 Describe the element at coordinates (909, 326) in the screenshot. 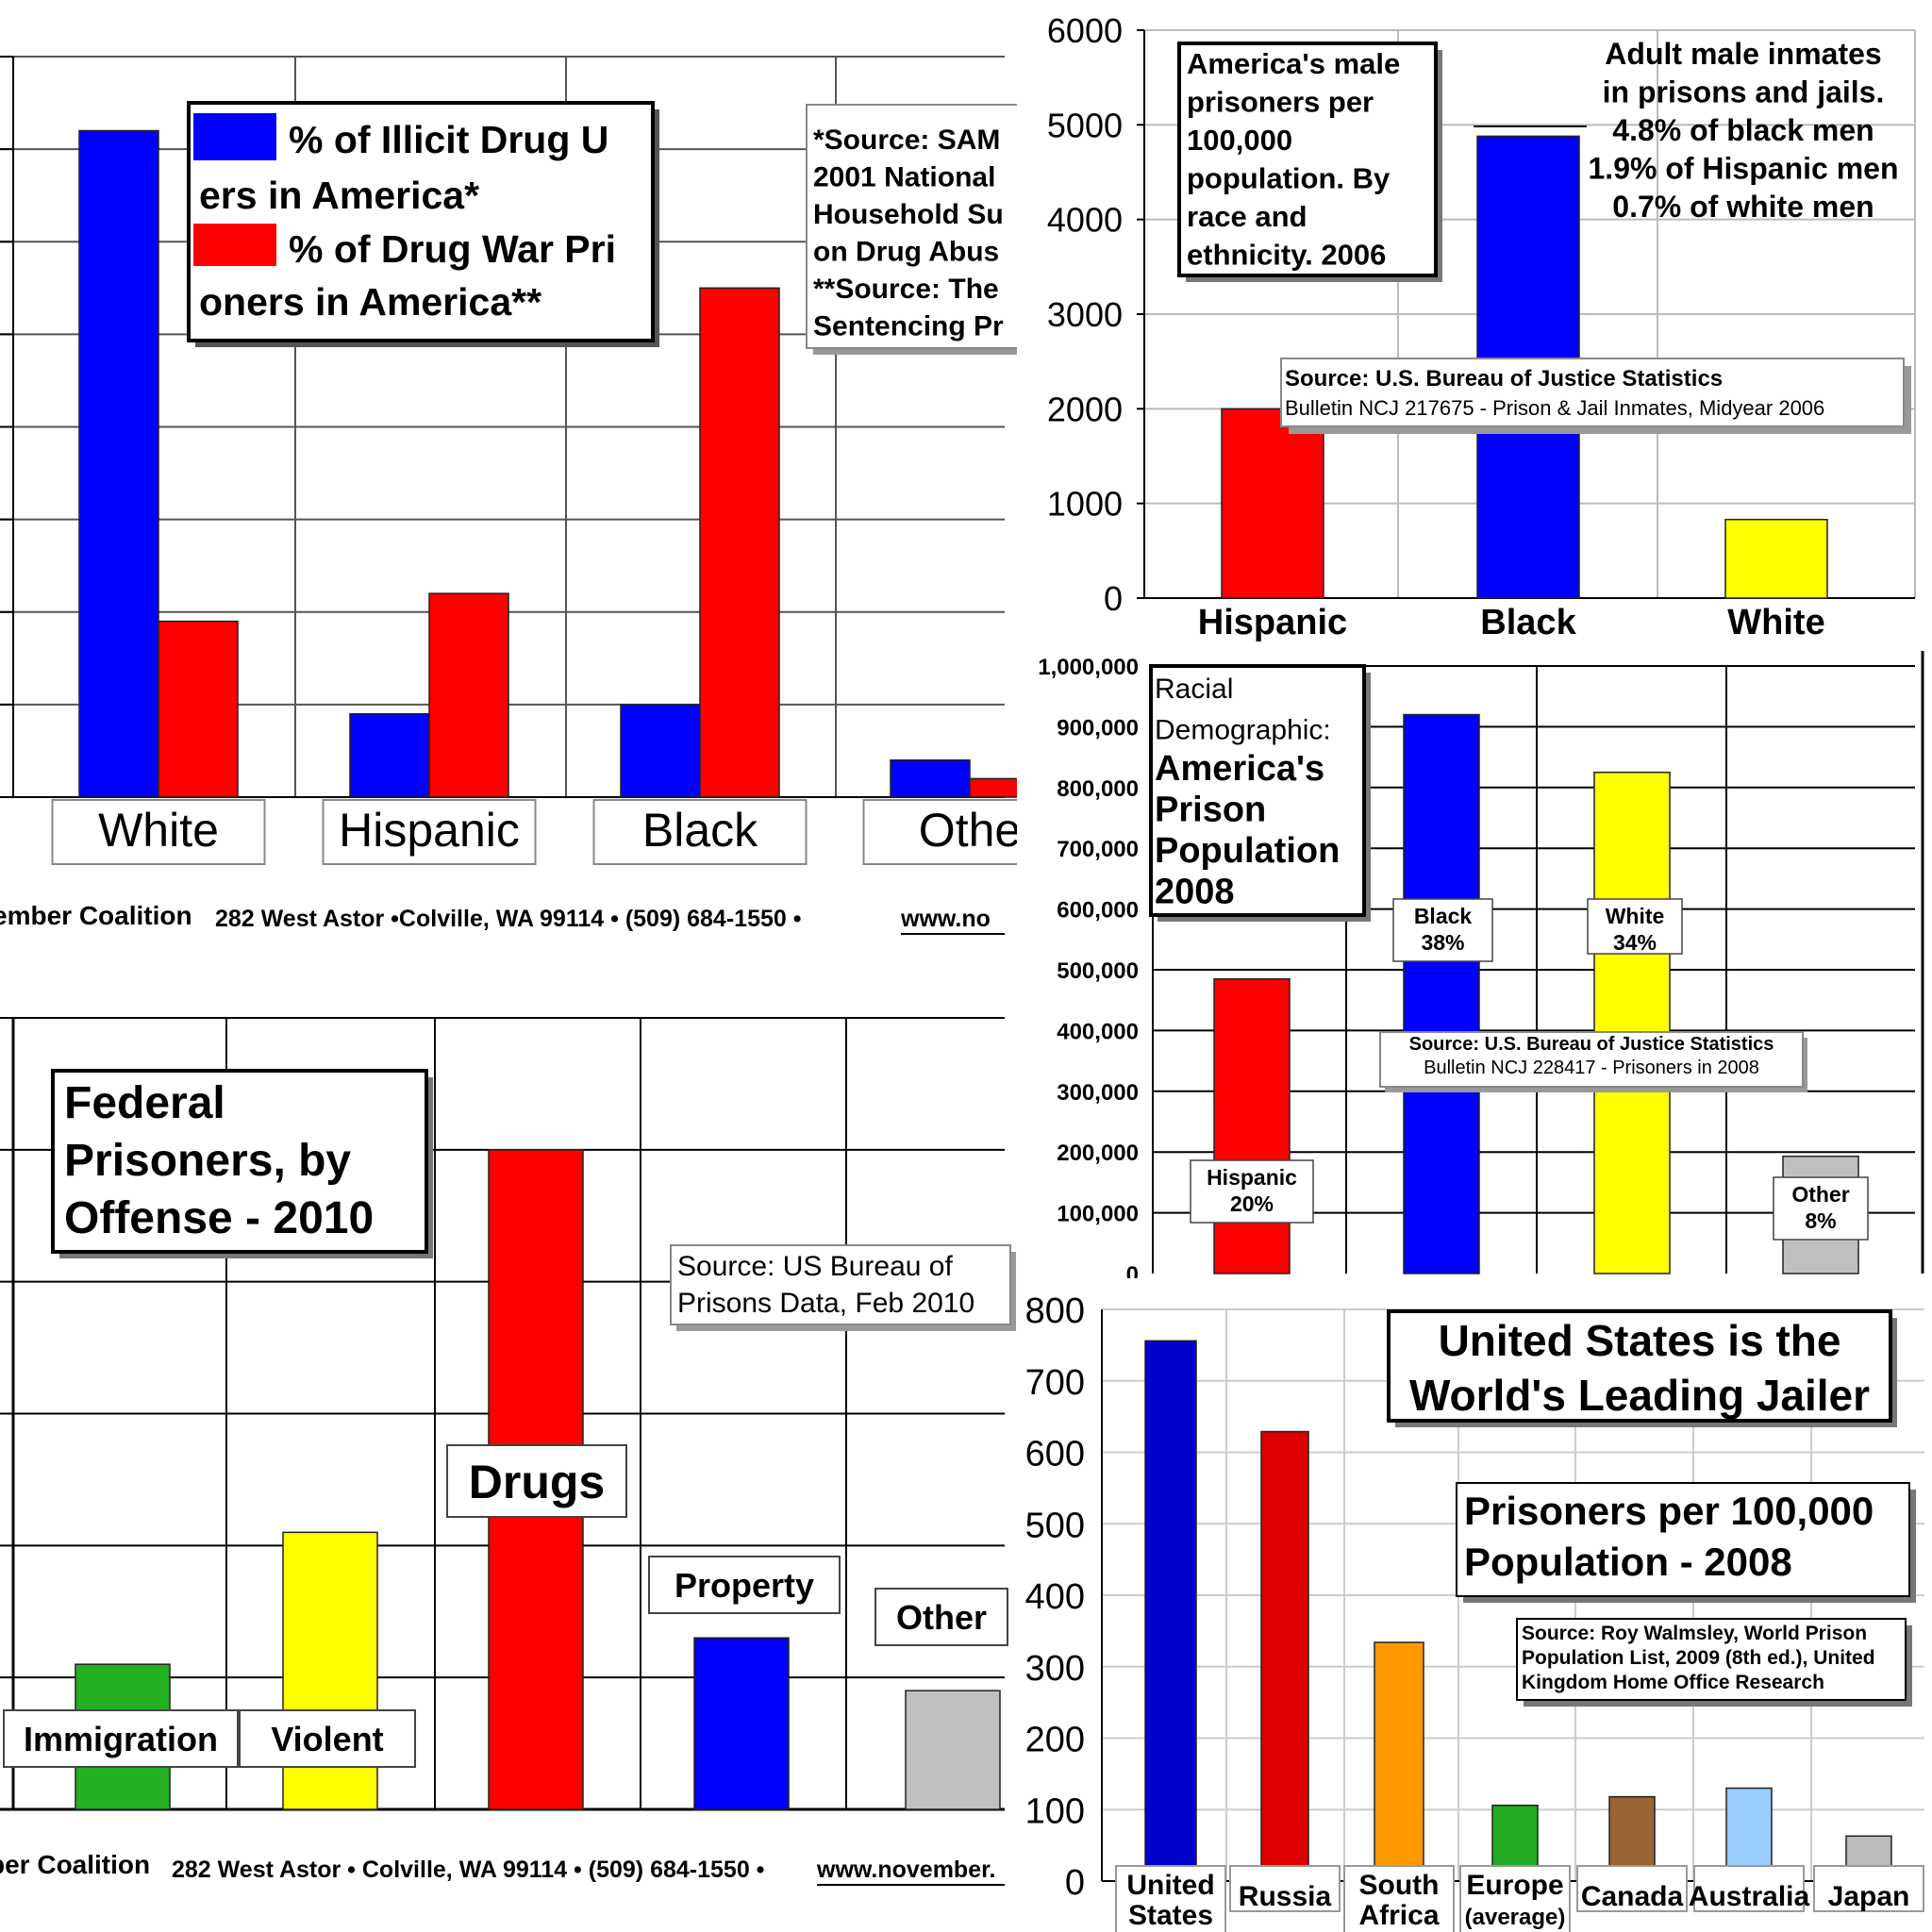

I see `source-line: Sentencing Pr` at that location.